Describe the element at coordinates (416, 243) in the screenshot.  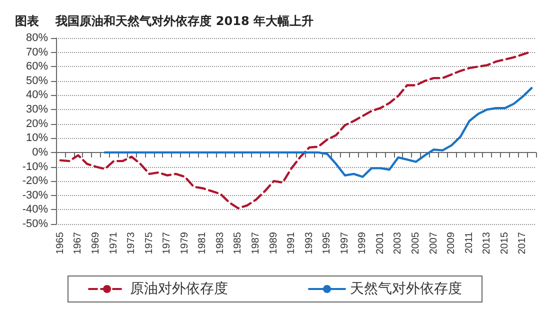
I see `x-tick-label: 2005` at that location.